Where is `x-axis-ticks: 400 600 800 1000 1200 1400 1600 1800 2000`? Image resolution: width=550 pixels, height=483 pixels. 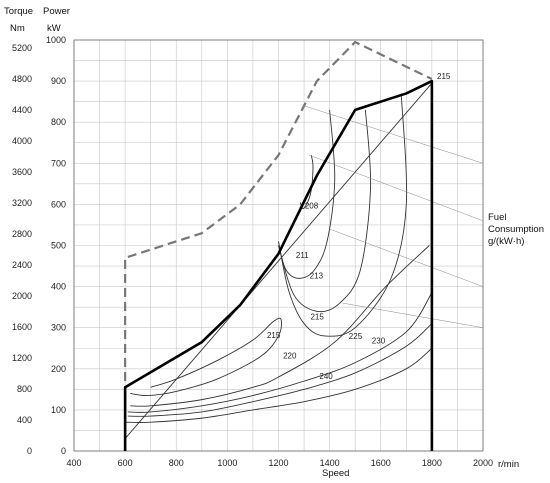
x-axis-ticks: 400 600 800 1000 1200 1400 1600 1800 2000 is located at coordinates (279, 463).